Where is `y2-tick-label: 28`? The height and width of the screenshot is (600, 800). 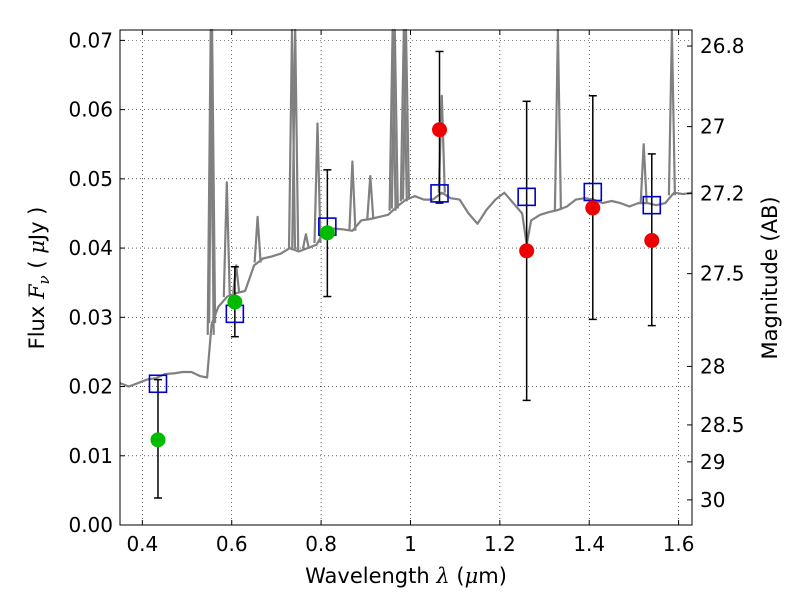 y2-tick-label: 28 is located at coordinates (712, 366).